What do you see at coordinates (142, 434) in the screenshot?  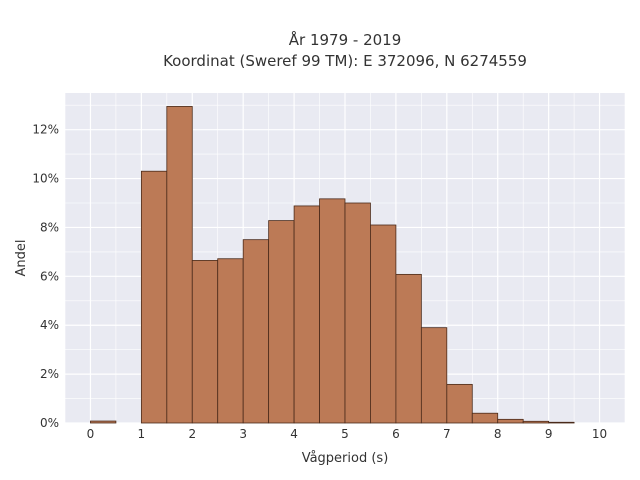 I see `x-tick-label: 1` at bounding box center [142, 434].